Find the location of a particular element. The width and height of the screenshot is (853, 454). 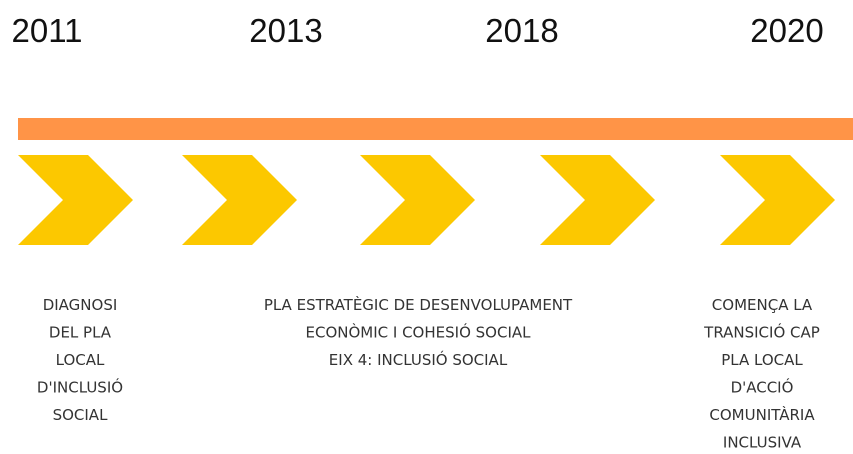

year-label: 2011 is located at coordinates (47, 30).